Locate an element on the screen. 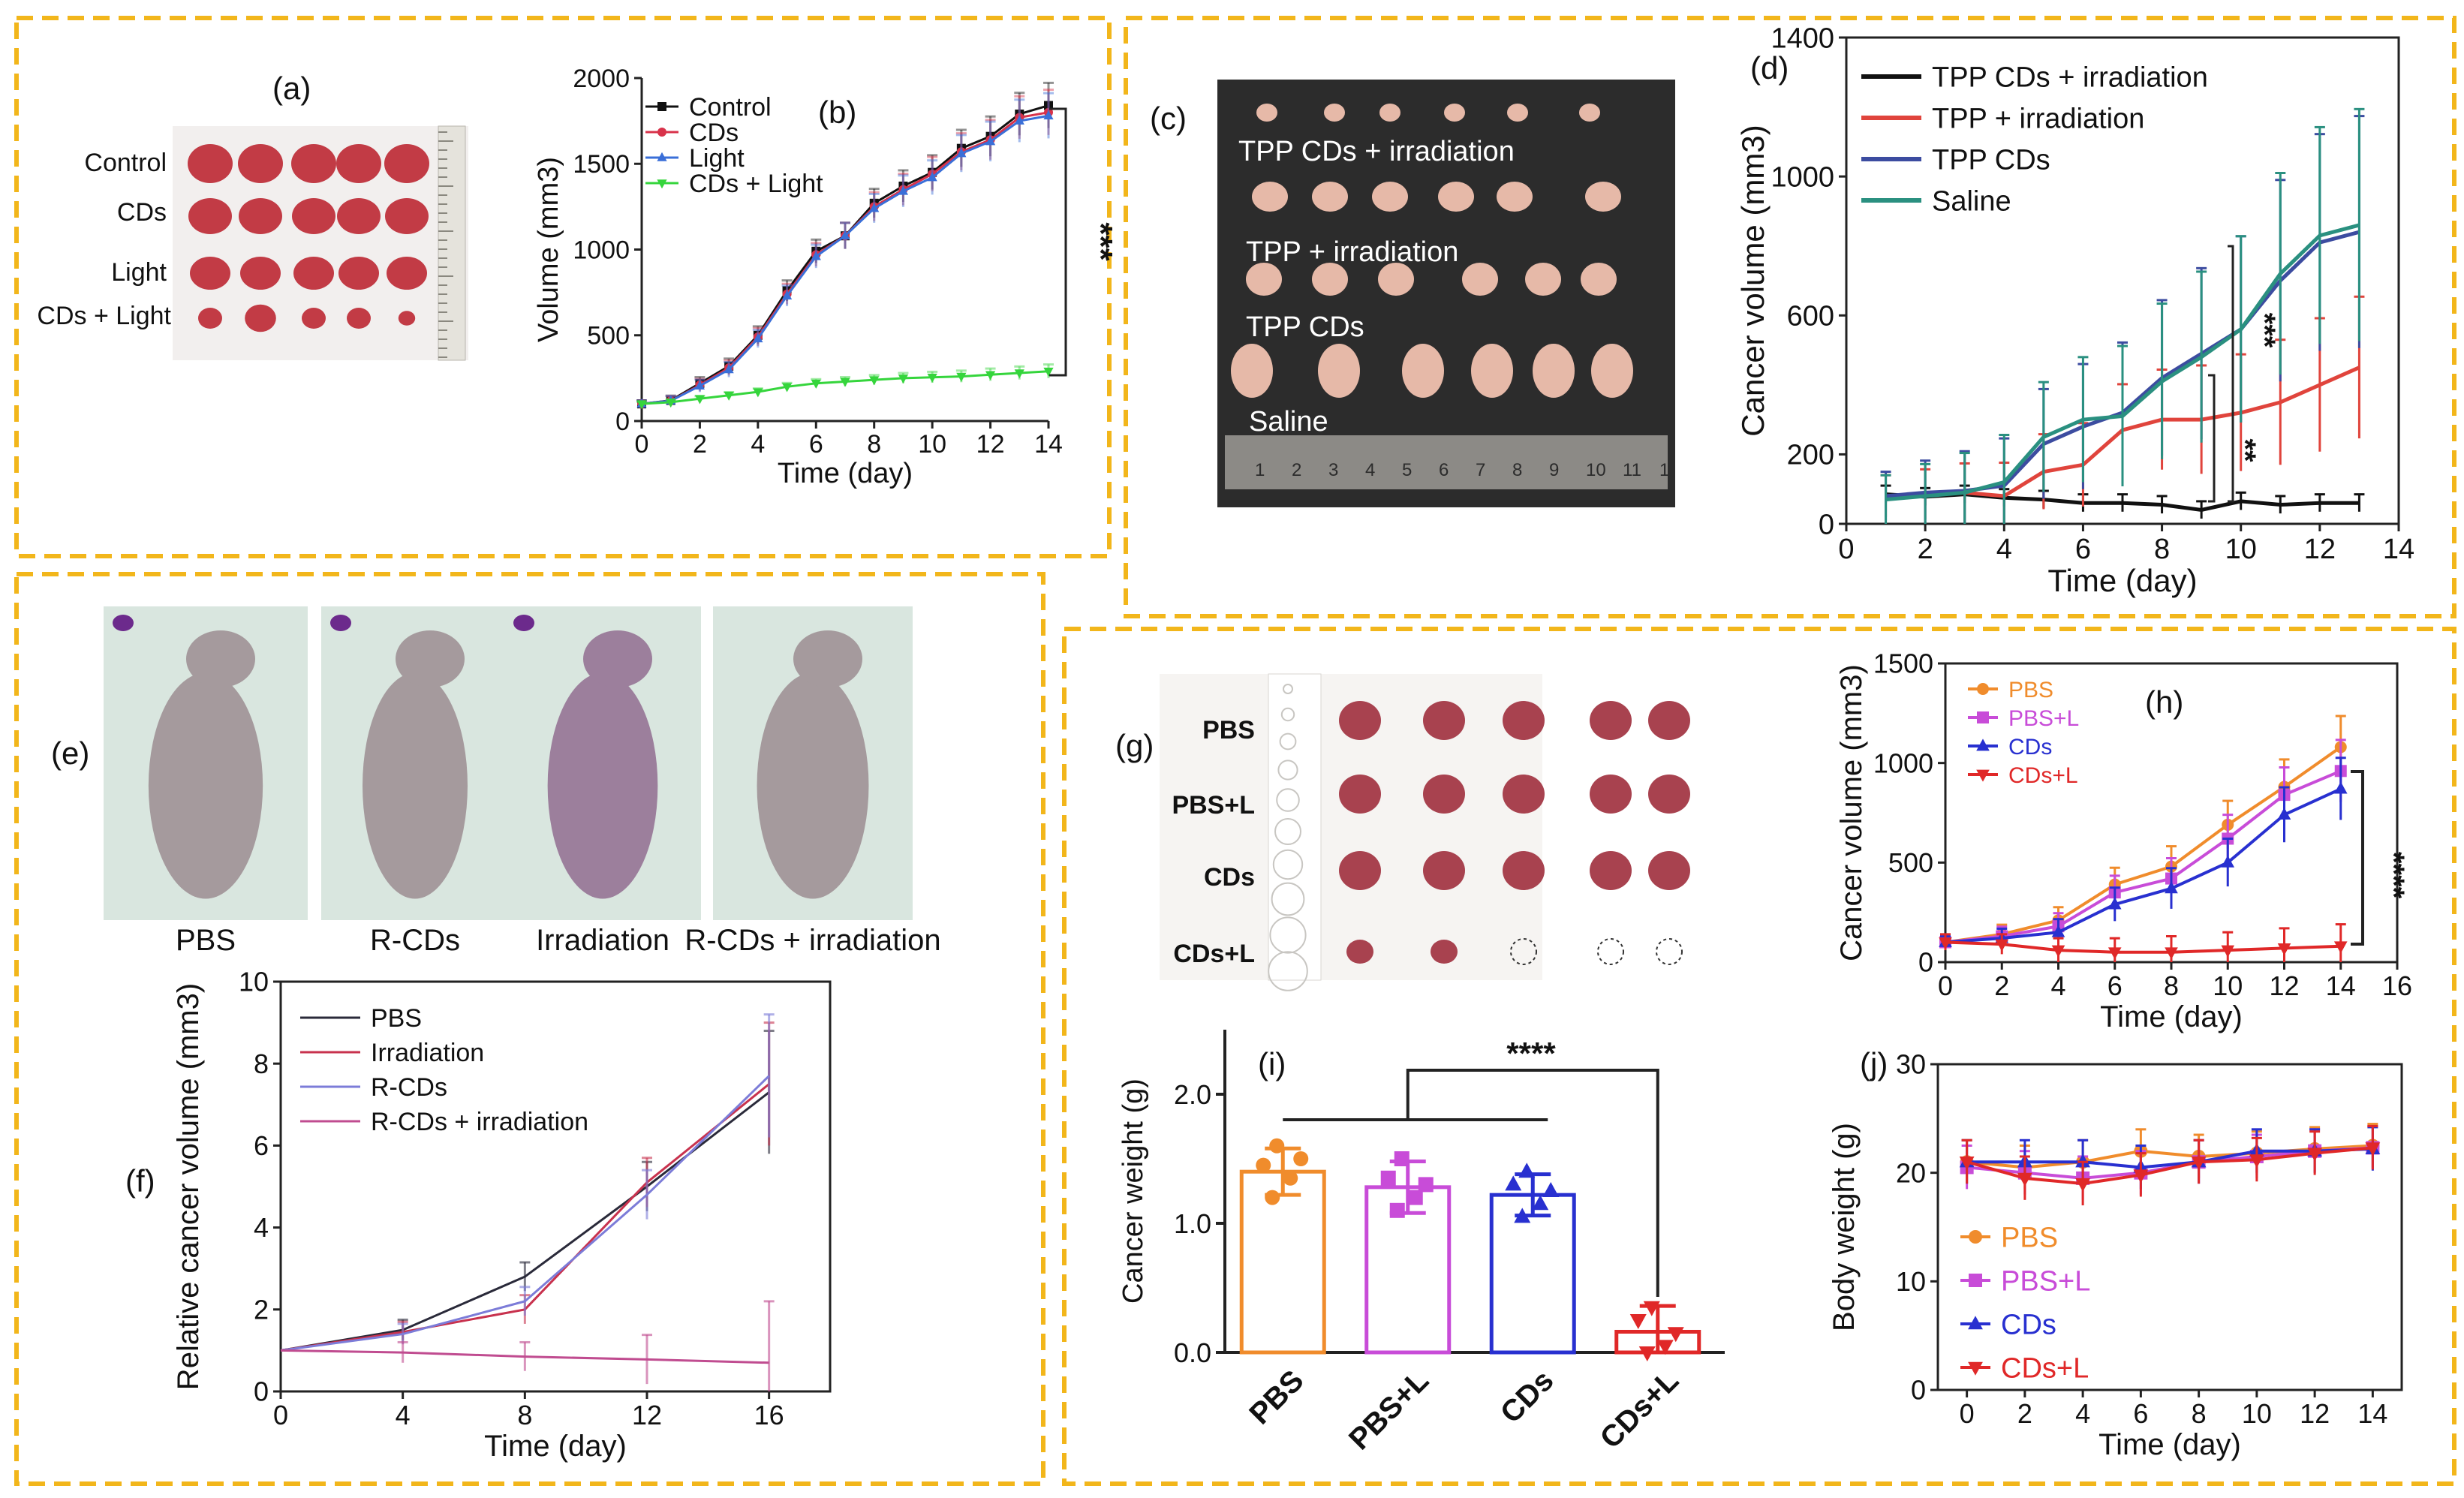  series-irradiation is located at coordinates (527, 1186).